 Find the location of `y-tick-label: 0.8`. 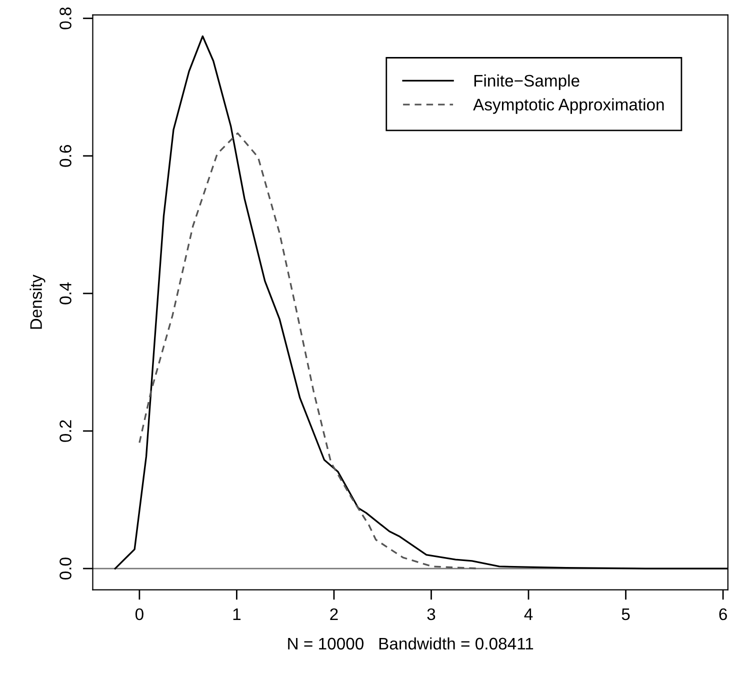

y-tick-label: 0.8 is located at coordinates (66, 18).